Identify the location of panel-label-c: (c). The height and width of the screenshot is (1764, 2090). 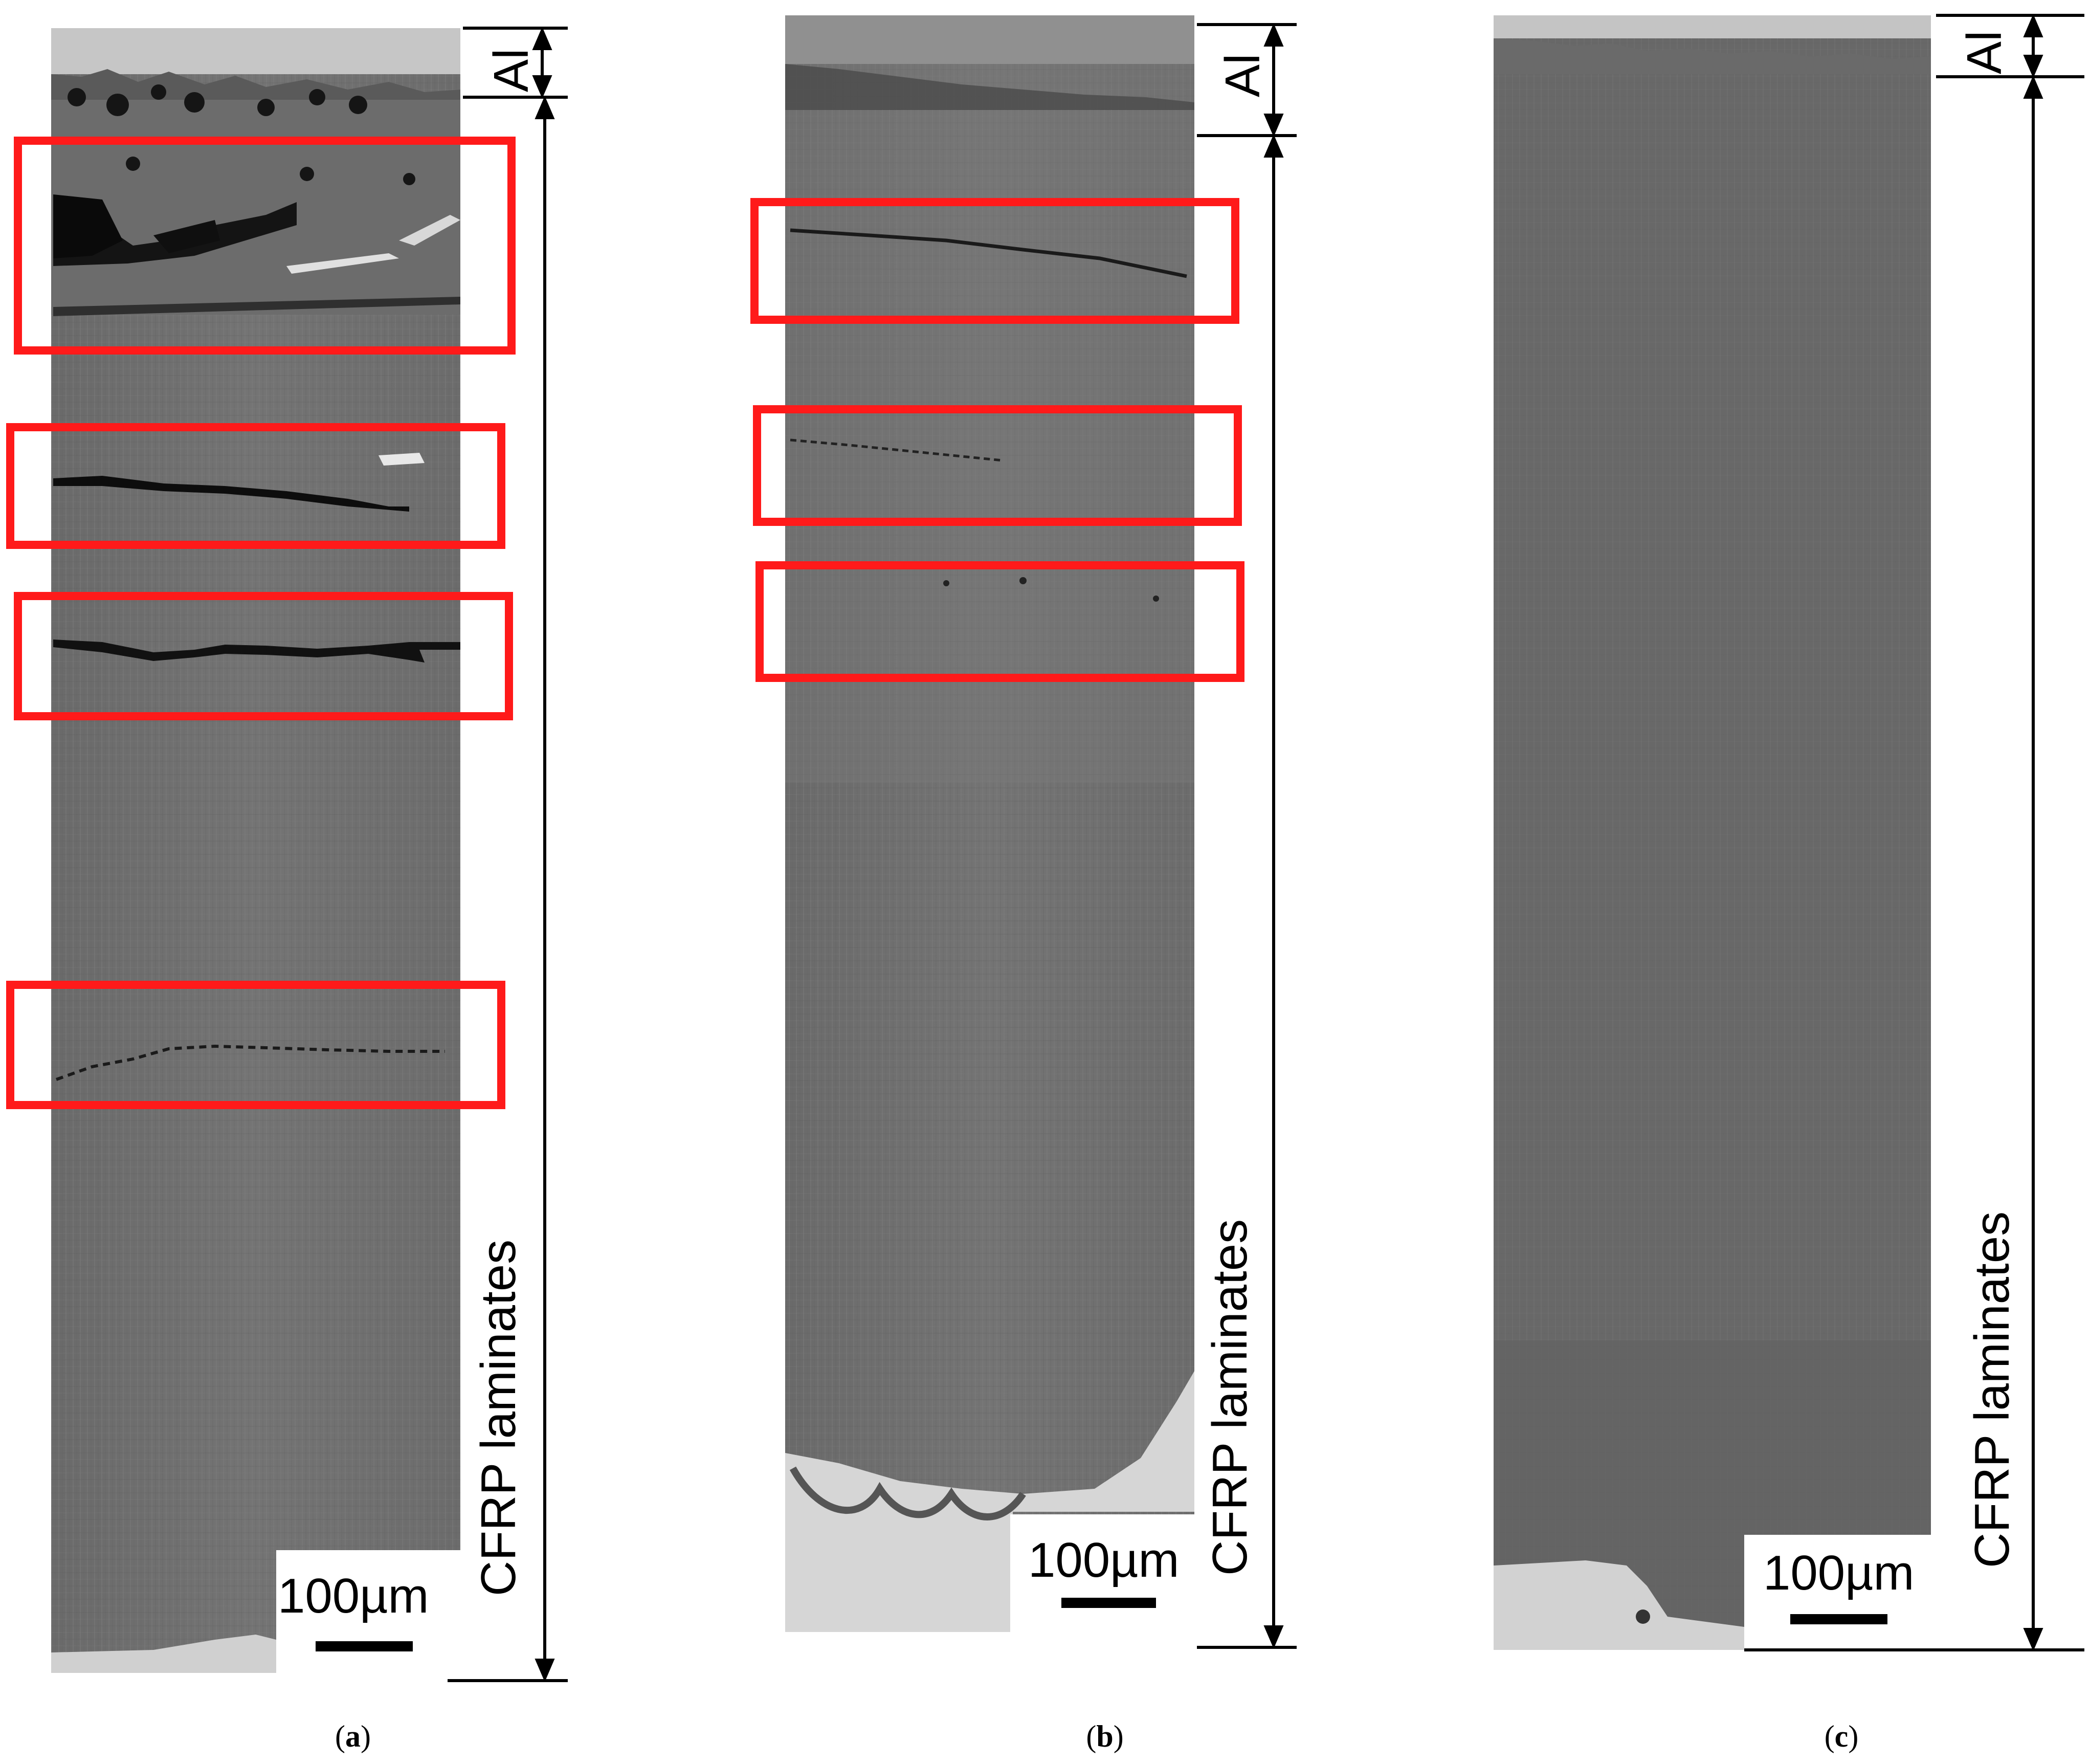
(1841, 1736).